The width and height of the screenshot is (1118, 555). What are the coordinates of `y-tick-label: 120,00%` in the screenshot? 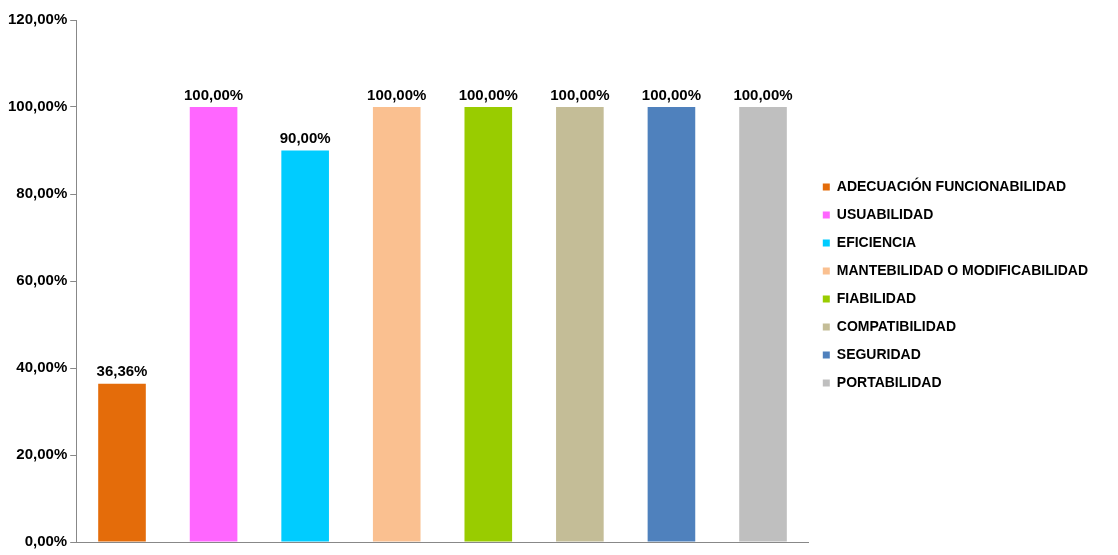 It's located at (38, 19).